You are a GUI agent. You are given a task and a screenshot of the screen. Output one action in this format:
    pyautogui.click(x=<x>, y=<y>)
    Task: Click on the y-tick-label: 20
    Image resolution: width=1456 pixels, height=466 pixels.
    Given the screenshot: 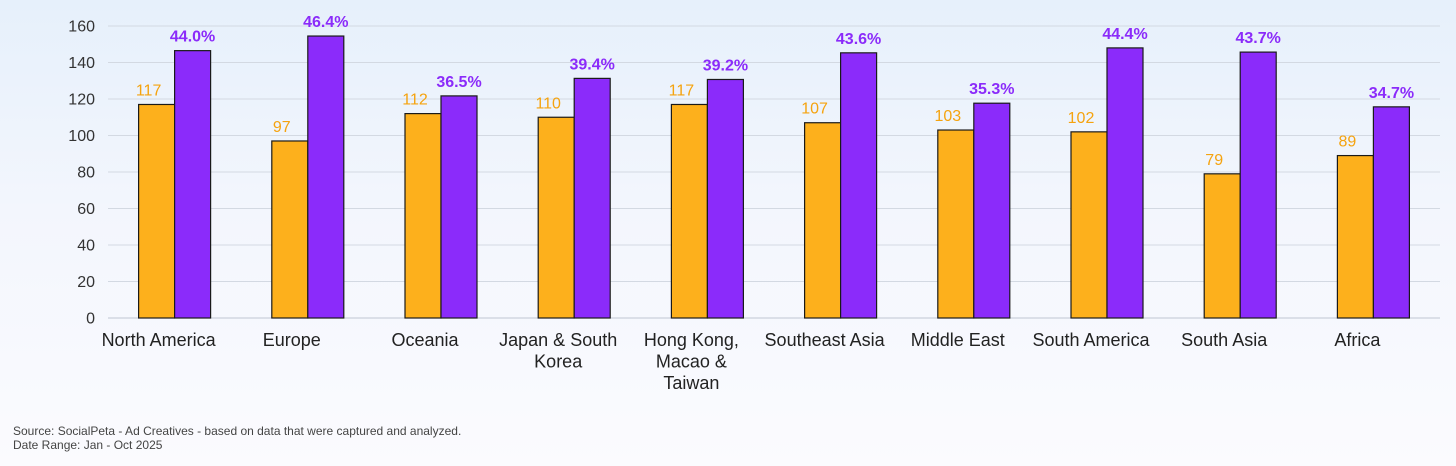 What is the action you would take?
    pyautogui.click(x=86, y=282)
    